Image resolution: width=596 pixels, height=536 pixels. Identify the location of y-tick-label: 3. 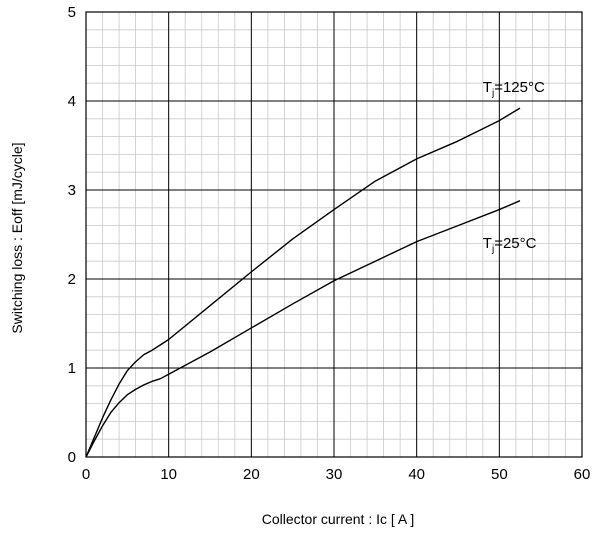
(72, 190).